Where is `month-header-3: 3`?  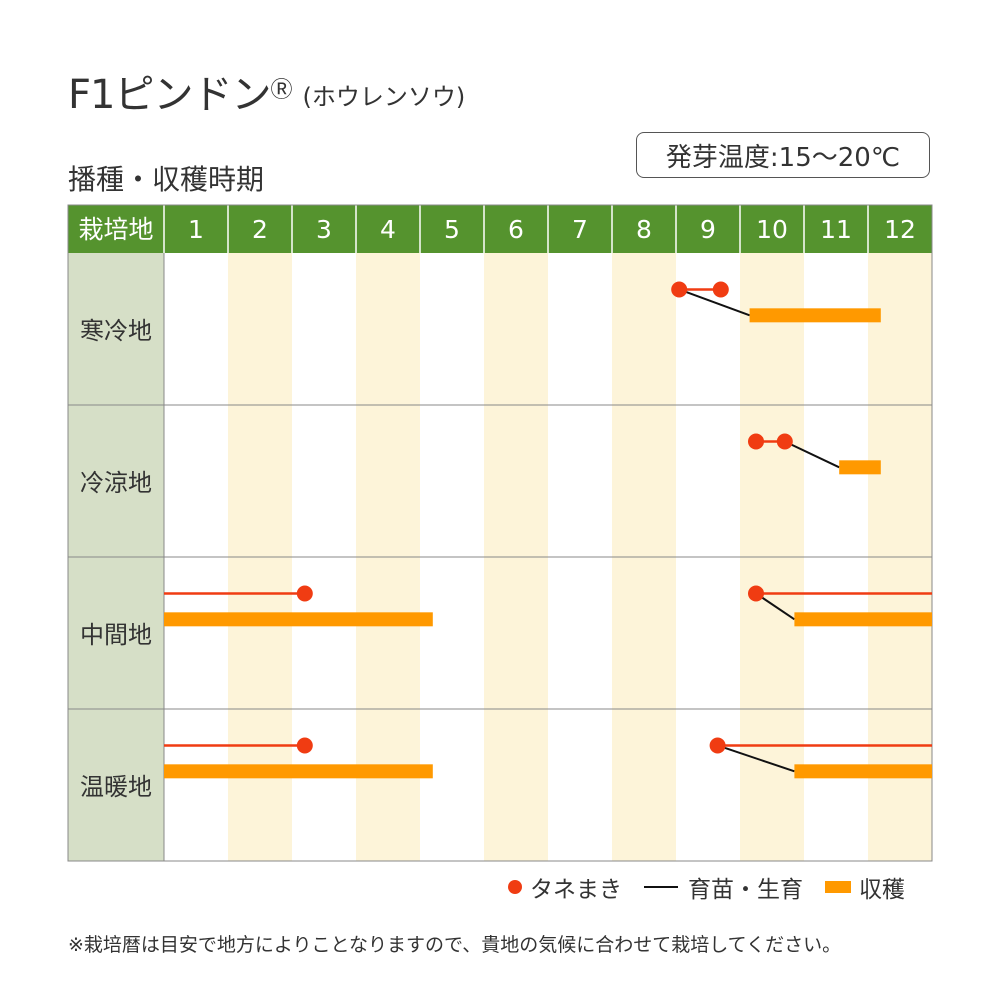 month-header-3: 3 is located at coordinates (324, 229).